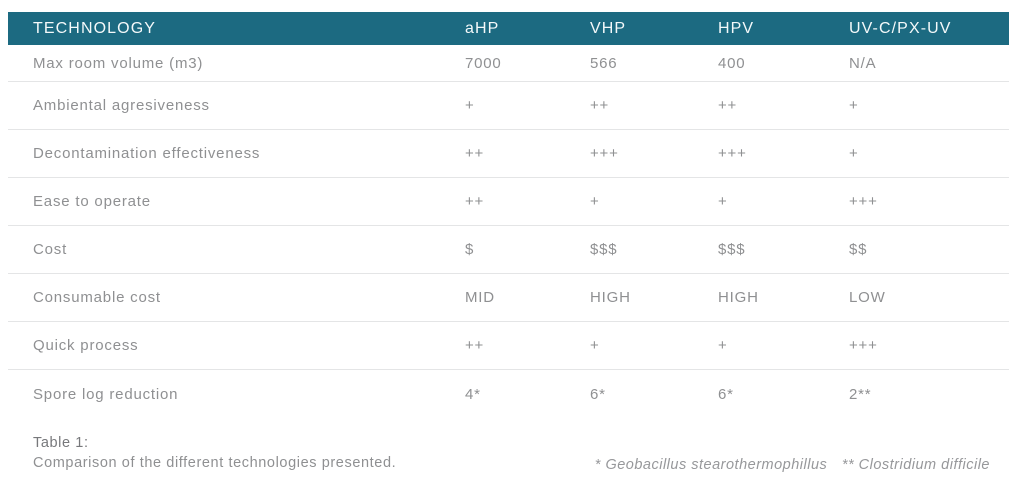  What do you see at coordinates (508, 346) in the screenshot?
I see `table-row: Quick process ++ + + +++` at bounding box center [508, 346].